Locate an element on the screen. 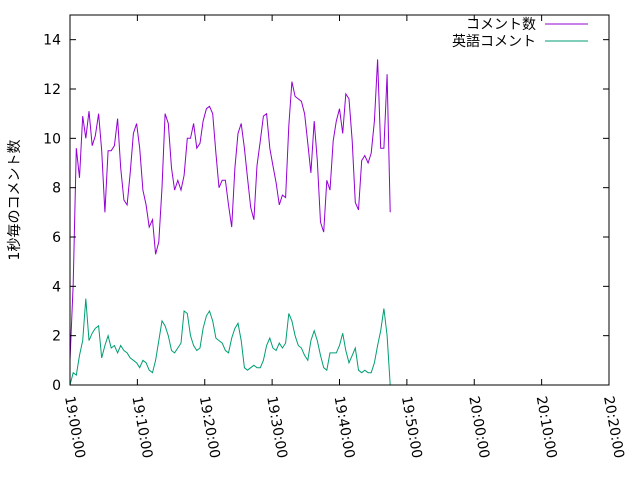 The image size is (640, 480). legend-label-2: 英語コメント is located at coordinates (494, 41).